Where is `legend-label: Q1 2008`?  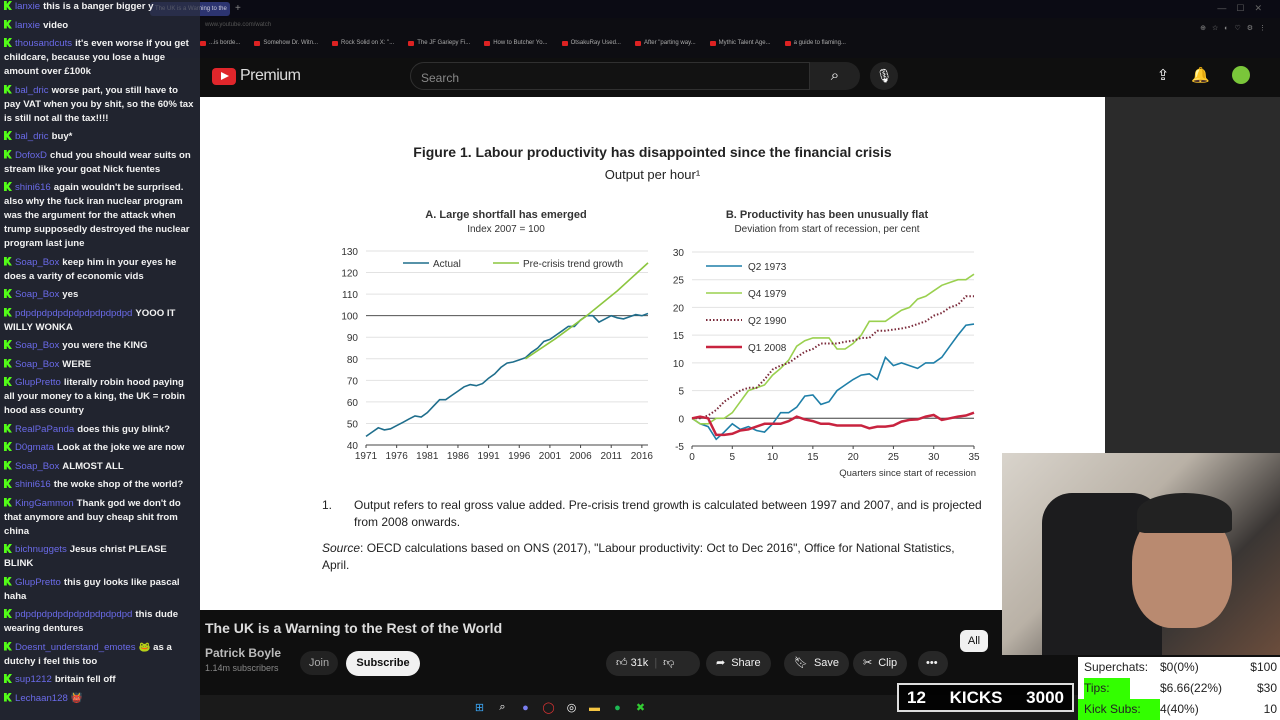
legend-label: Q1 2008 is located at coordinates (767, 348).